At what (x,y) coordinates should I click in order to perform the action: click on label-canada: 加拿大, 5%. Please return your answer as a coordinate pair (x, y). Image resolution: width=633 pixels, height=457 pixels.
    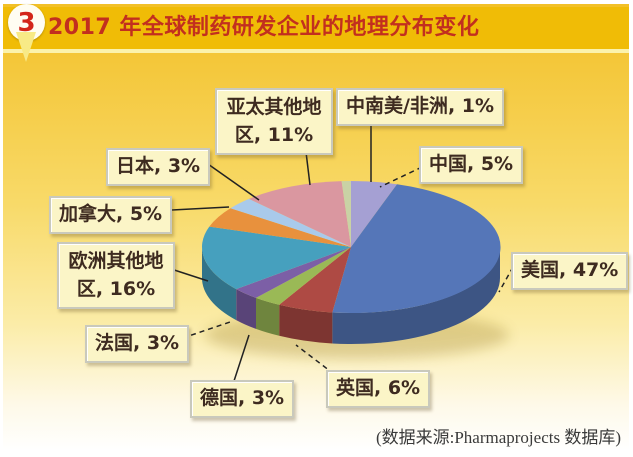
    Looking at the image, I should click on (111, 215).